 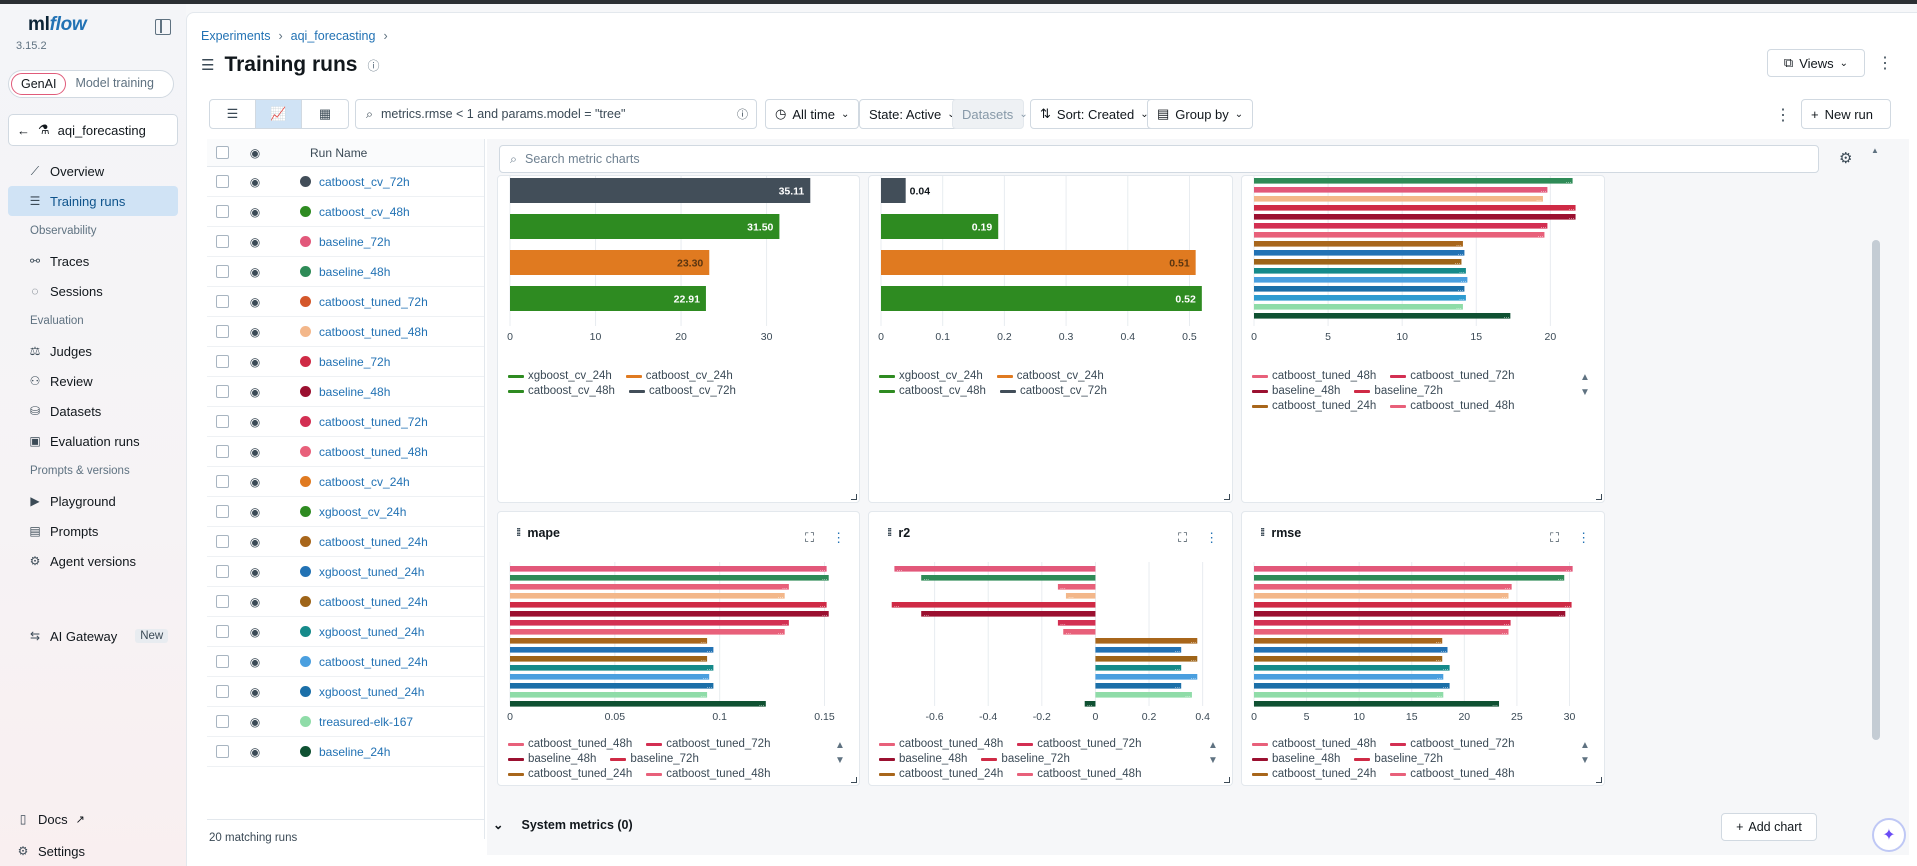 I want to click on run-name-link: baseline_24h, so click(x=355, y=751).